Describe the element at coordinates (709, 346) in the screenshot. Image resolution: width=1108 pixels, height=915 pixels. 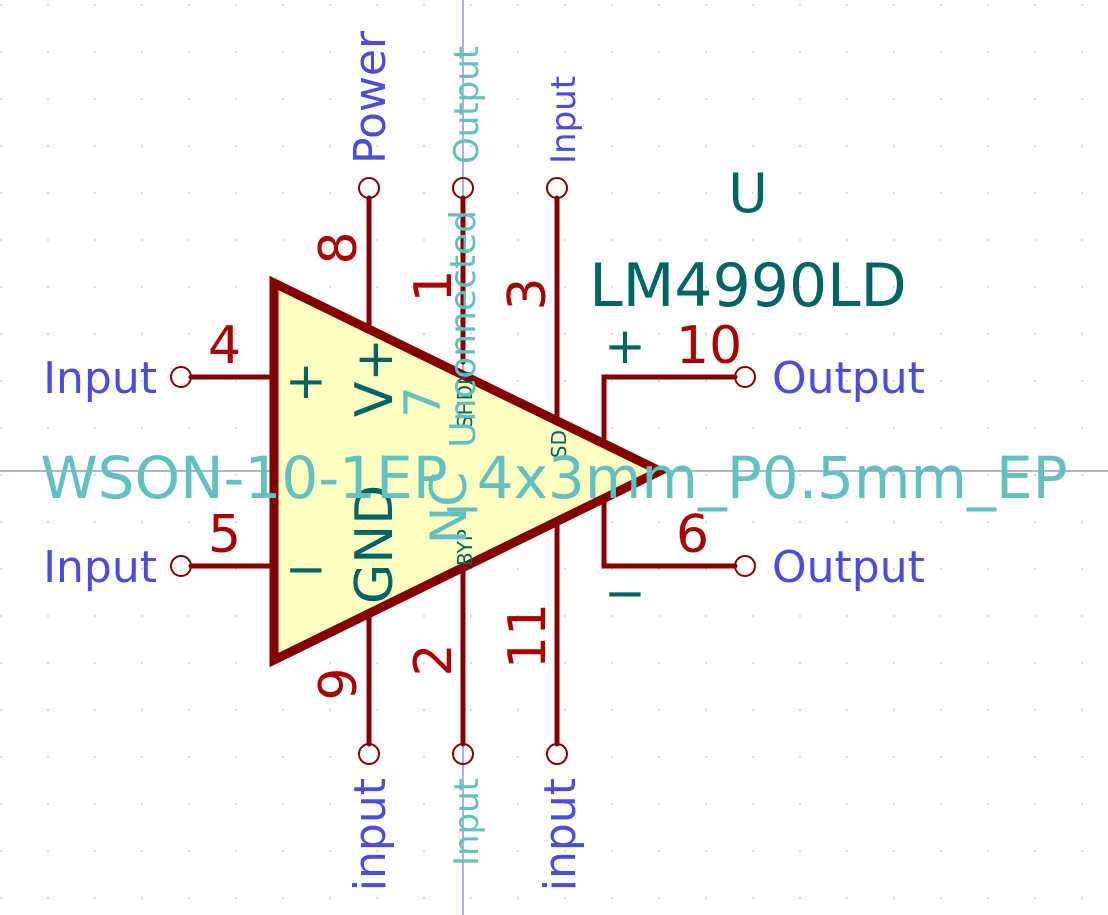
I see `pin-number-10: 10` at that location.